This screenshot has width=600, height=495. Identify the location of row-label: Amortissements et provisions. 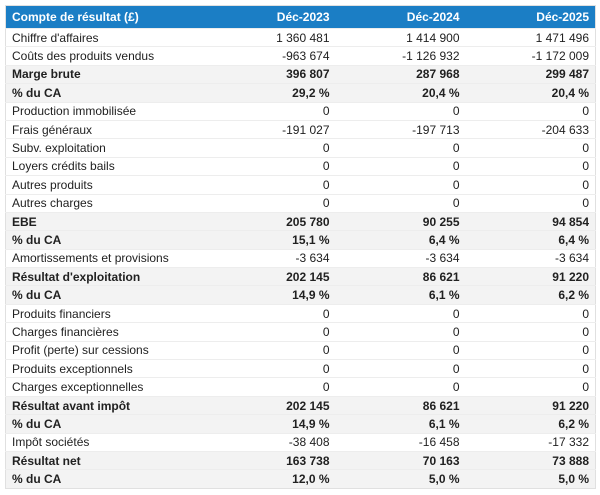
(105, 258).